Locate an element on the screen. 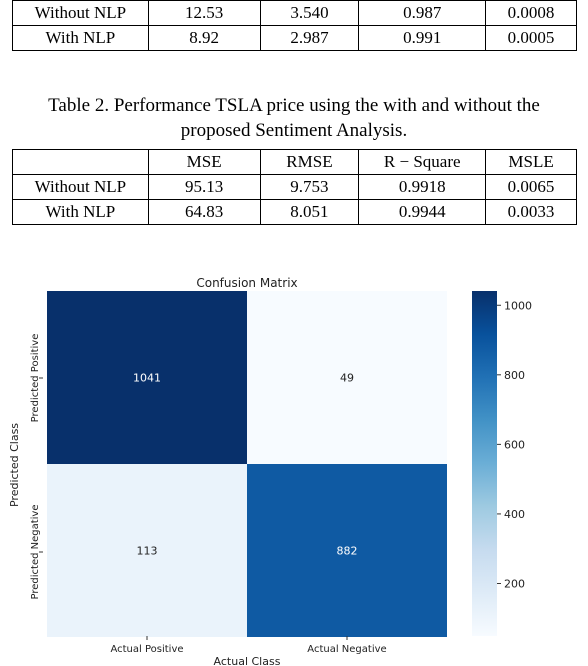  header-empty is located at coordinates (80, 162).